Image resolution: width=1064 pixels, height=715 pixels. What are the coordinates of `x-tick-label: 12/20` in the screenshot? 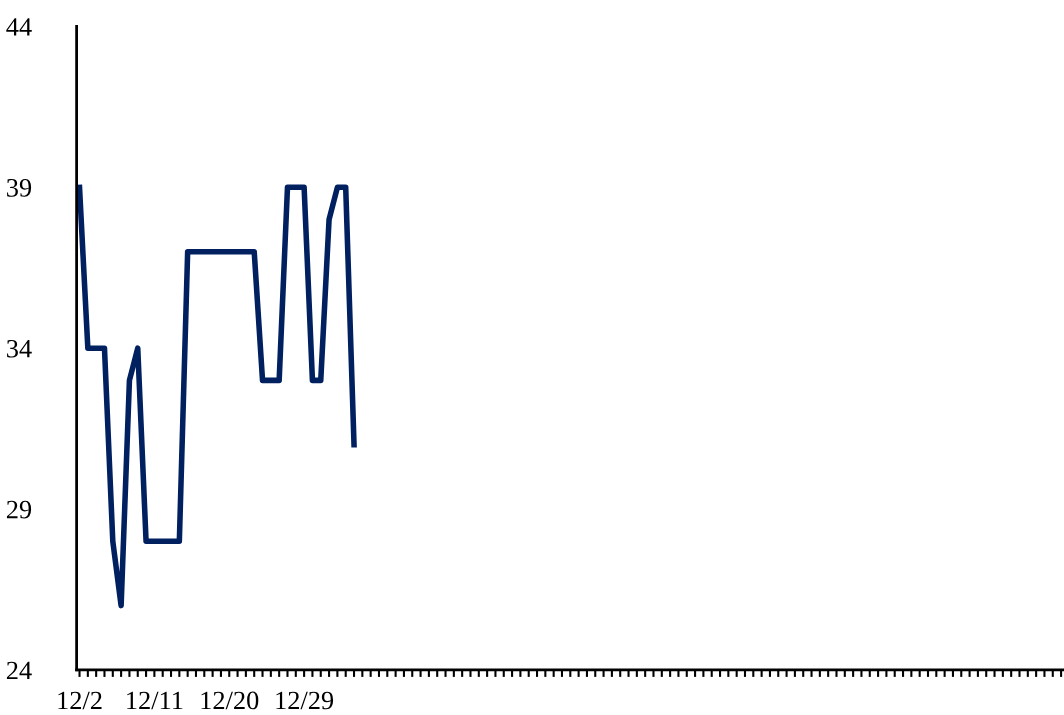 It's located at (230, 700).